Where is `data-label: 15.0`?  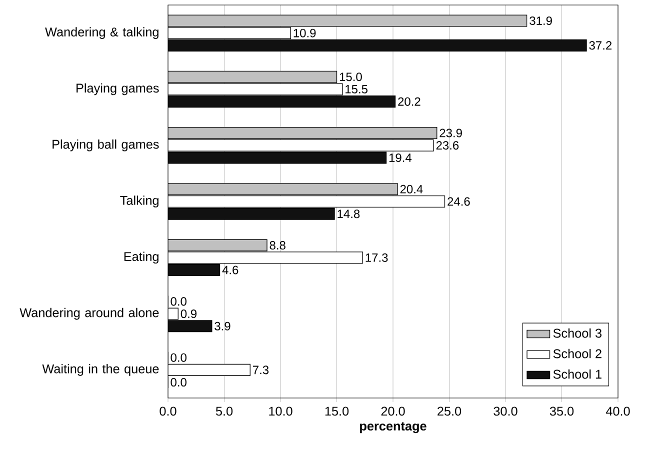 data-label: 15.0 is located at coordinates (351, 77).